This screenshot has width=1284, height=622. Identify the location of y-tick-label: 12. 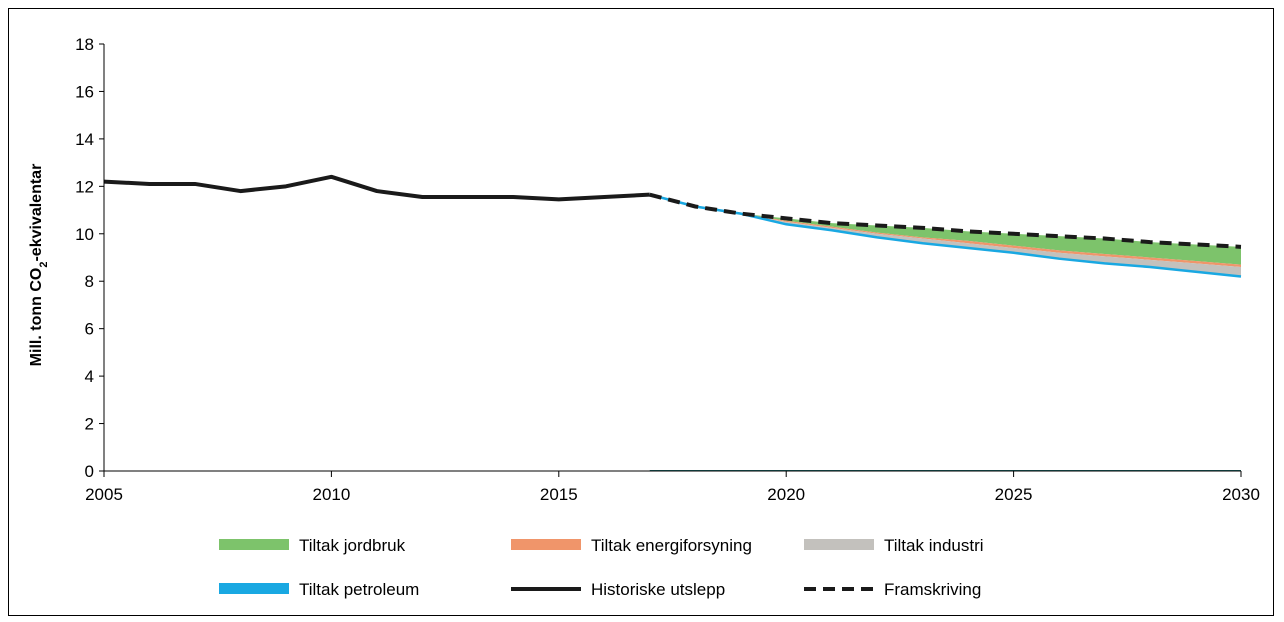
(84, 186).